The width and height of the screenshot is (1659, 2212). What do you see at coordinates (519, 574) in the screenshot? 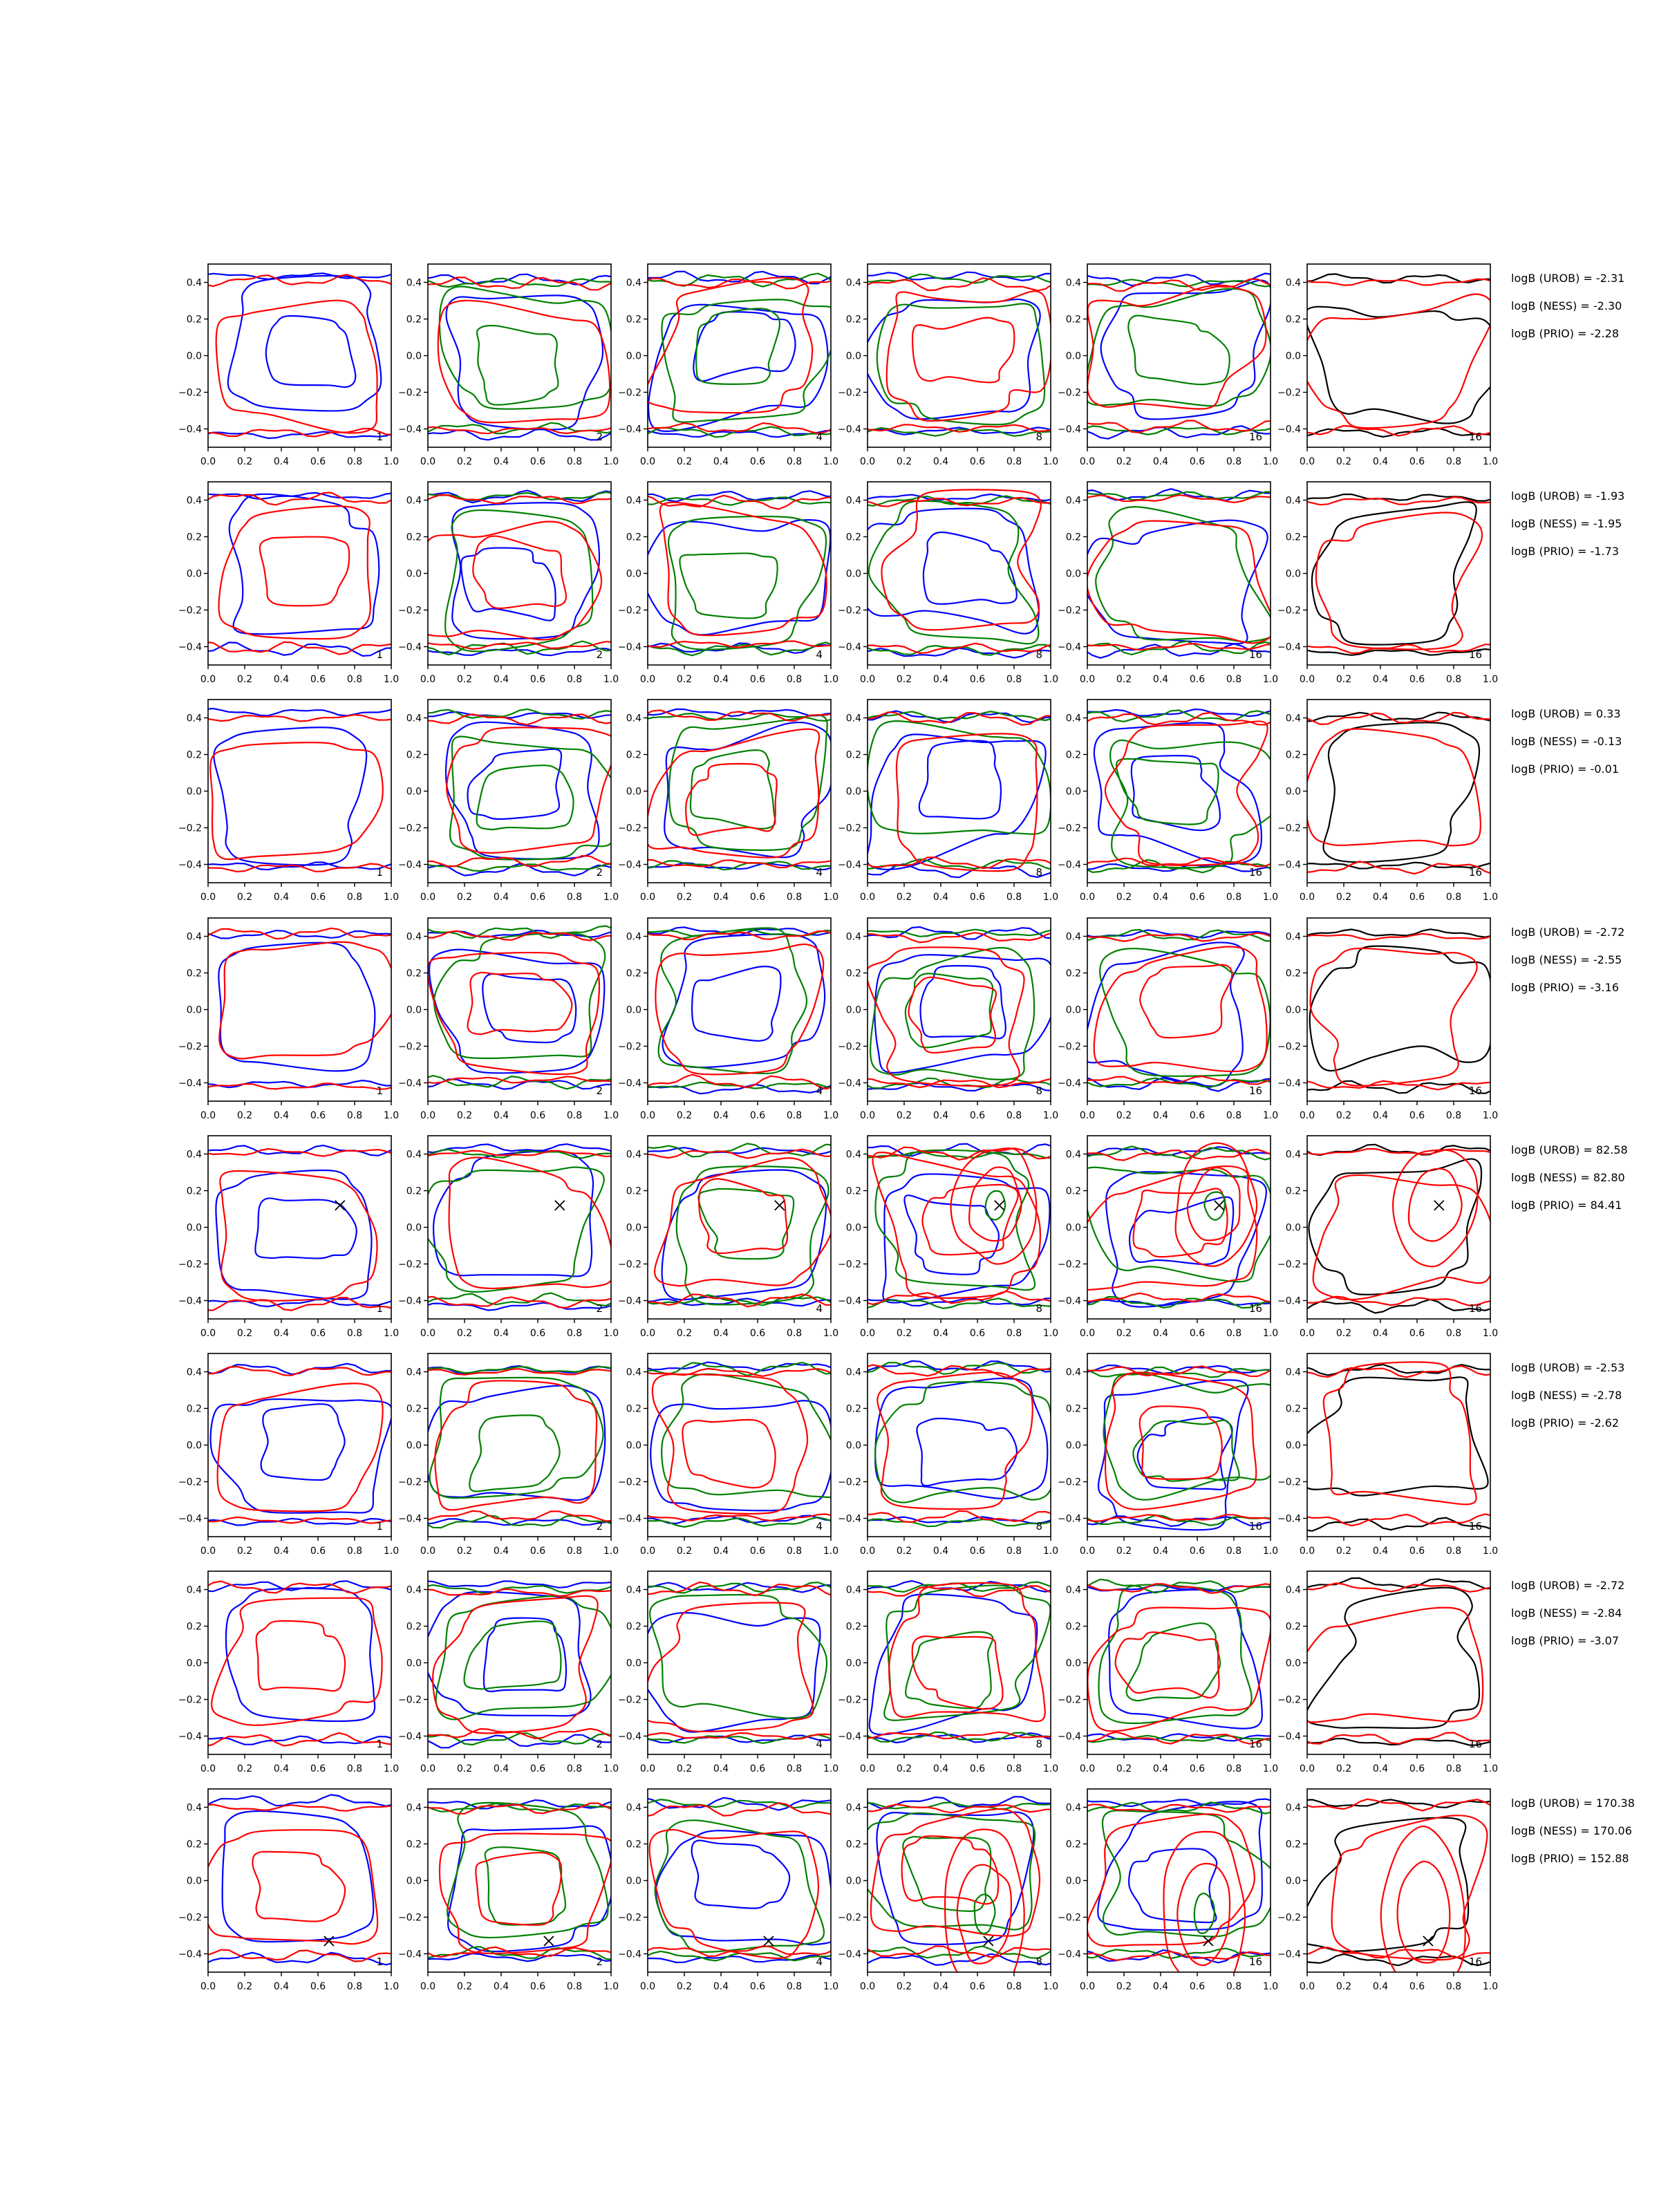
I see `axes-frame` at bounding box center [519, 574].